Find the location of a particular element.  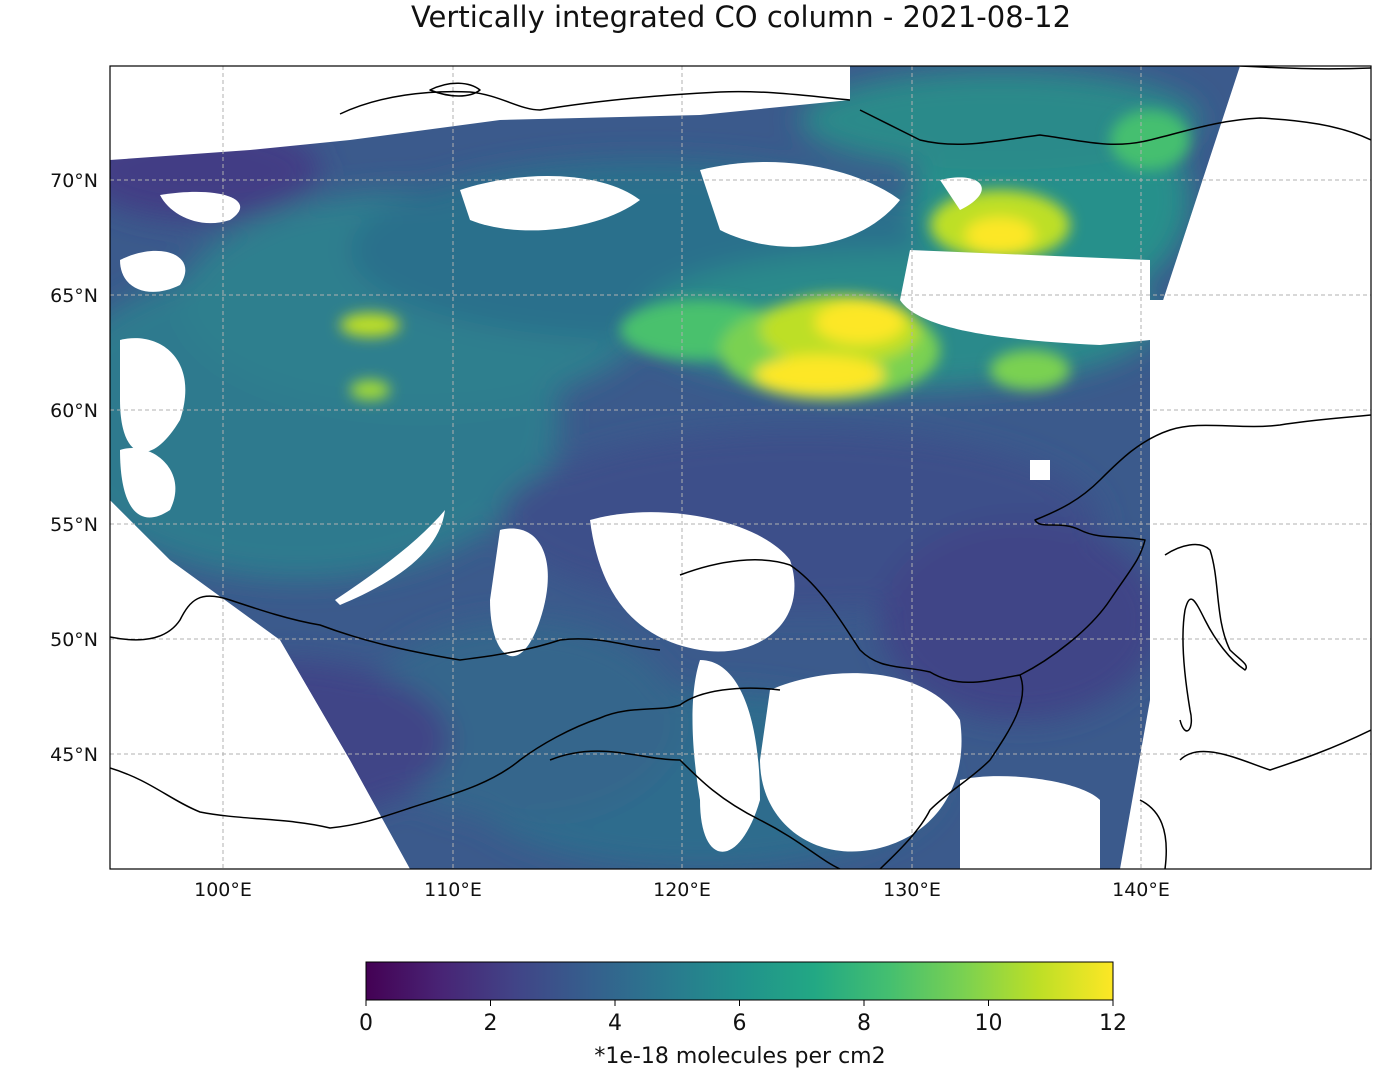

colorbar-ticks is located at coordinates (739, 1003).